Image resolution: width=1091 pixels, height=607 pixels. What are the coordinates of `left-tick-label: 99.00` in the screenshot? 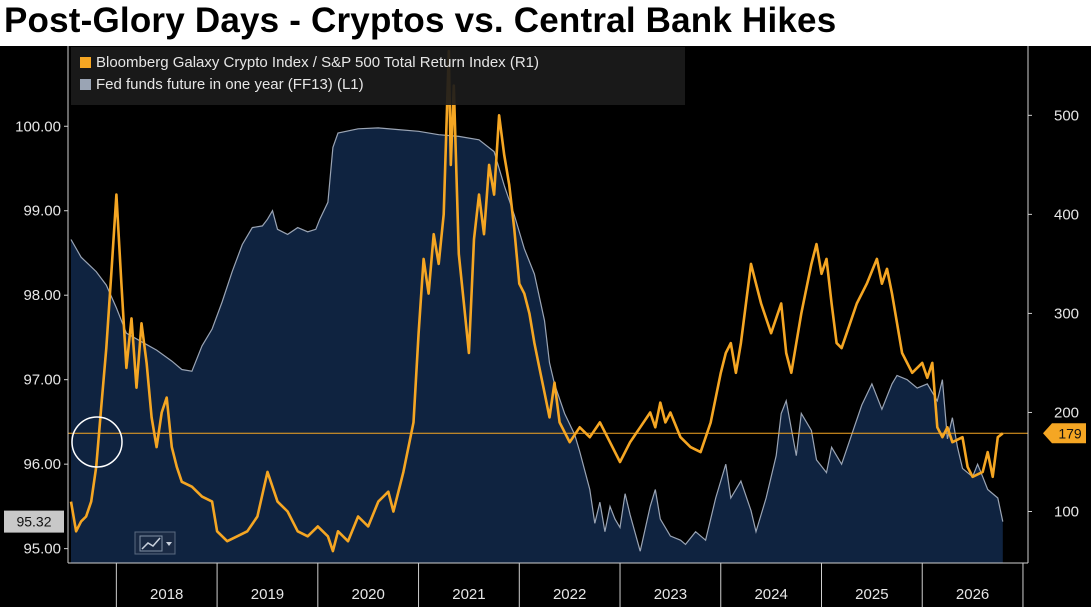 It's located at (42, 211).